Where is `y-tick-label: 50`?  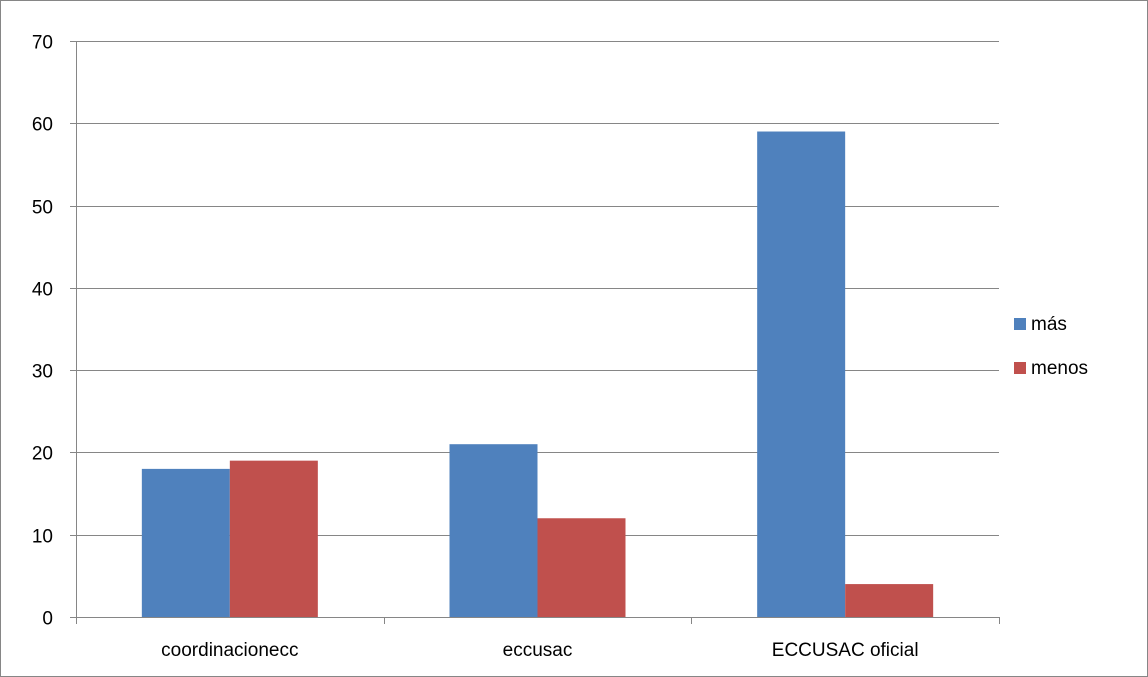 y-tick-label: 50 is located at coordinates (42, 208).